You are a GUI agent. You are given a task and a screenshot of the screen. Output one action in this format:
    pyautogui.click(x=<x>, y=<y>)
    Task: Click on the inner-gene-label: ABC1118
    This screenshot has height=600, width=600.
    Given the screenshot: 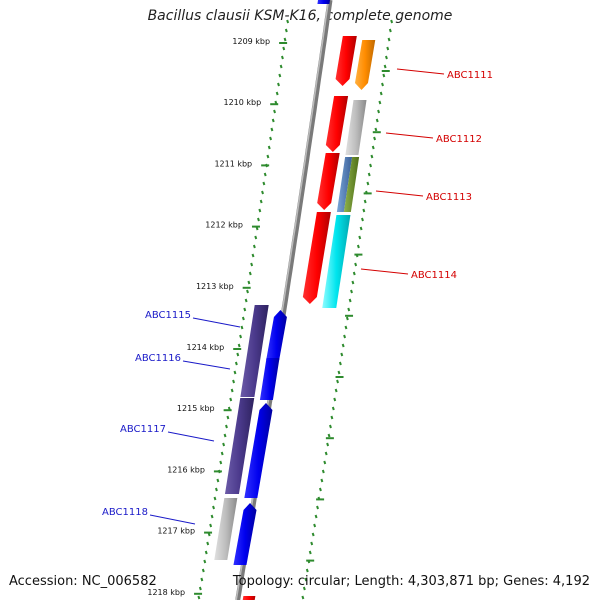 What is the action you would take?
    pyautogui.click(x=125, y=512)
    